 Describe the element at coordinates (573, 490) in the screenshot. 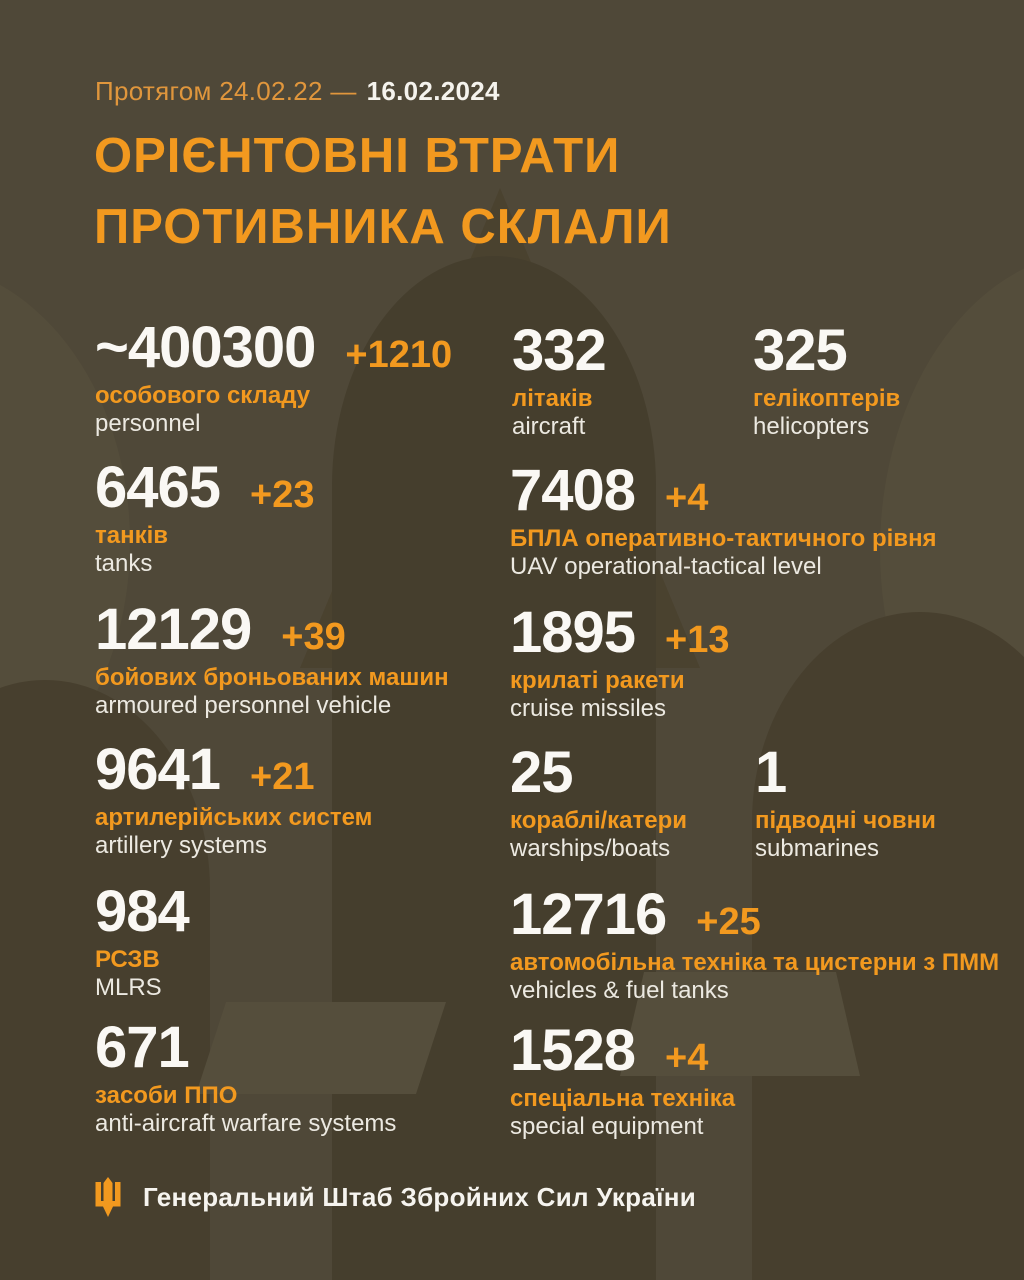

I see `stat-uav-value: 7408` at that location.